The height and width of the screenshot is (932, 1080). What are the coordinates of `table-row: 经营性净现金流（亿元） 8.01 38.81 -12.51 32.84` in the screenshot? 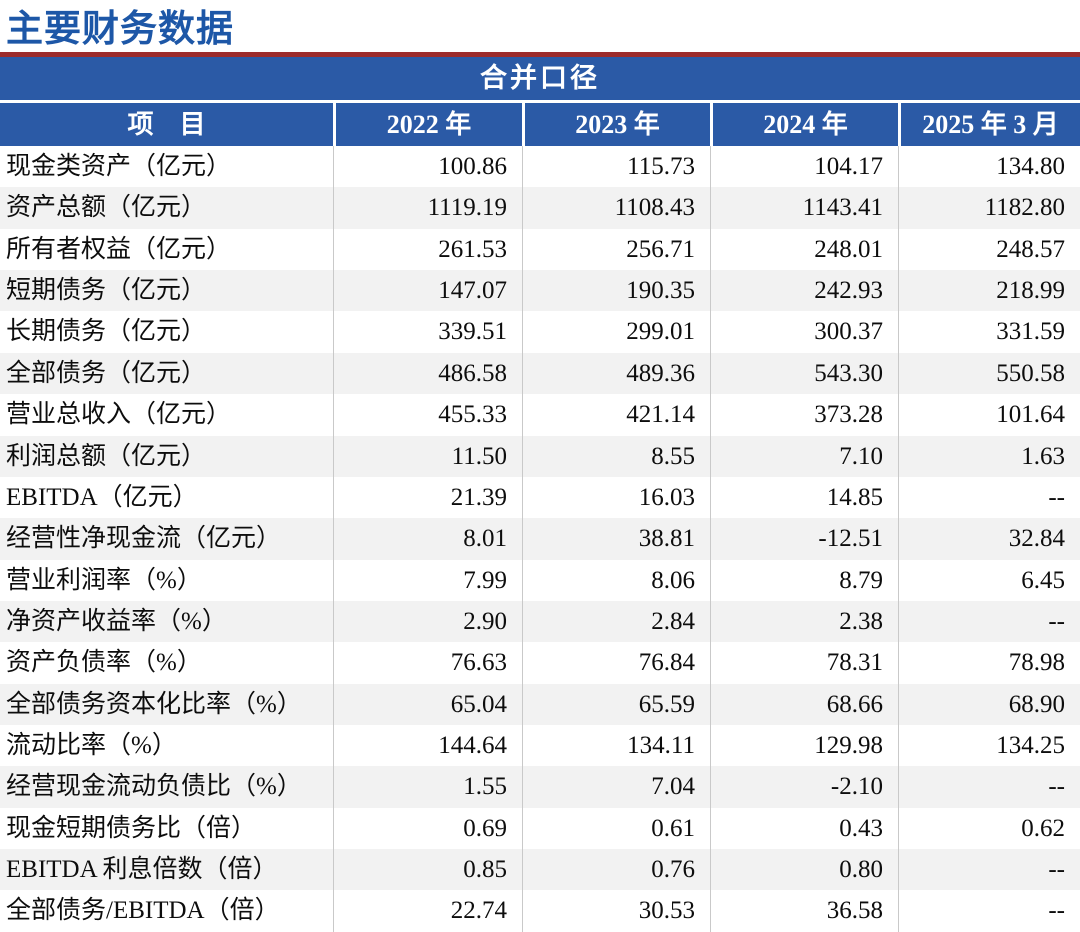 It's located at (540, 539).